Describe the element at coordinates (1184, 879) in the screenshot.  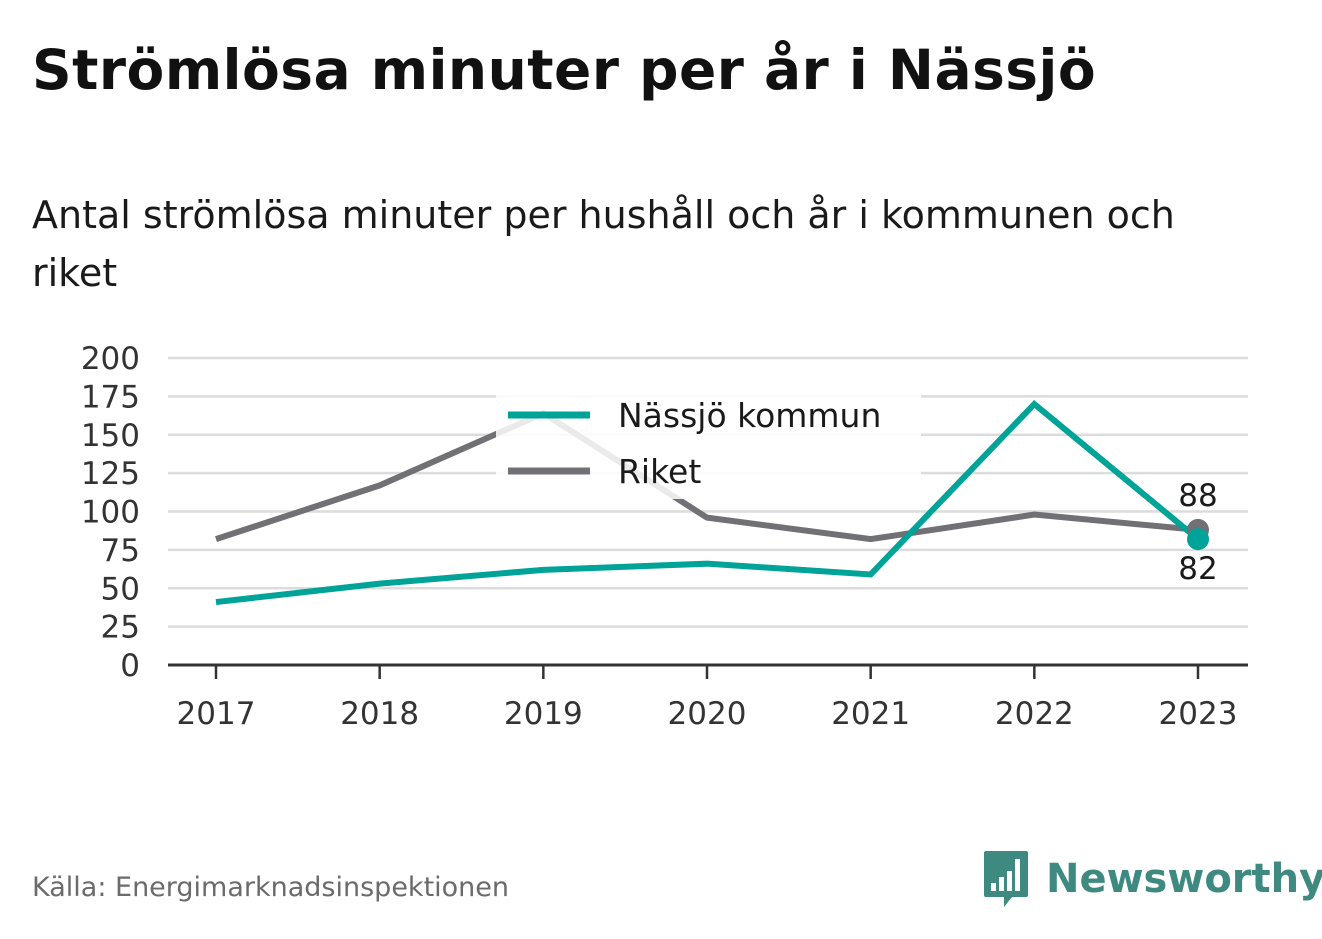
I see `brand-name: Newsworthy` at that location.